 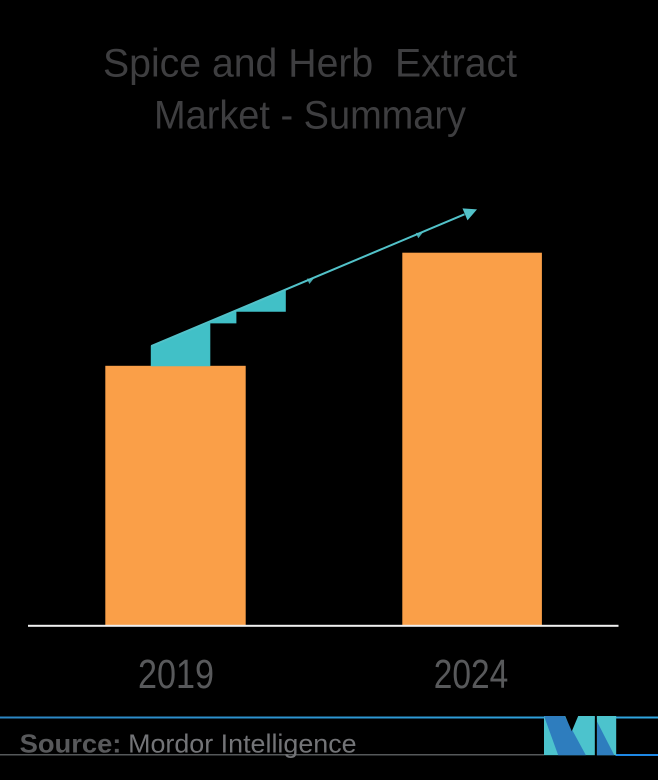 What do you see at coordinates (471, 674) in the screenshot?
I see `svg-text: 2024` at bounding box center [471, 674].